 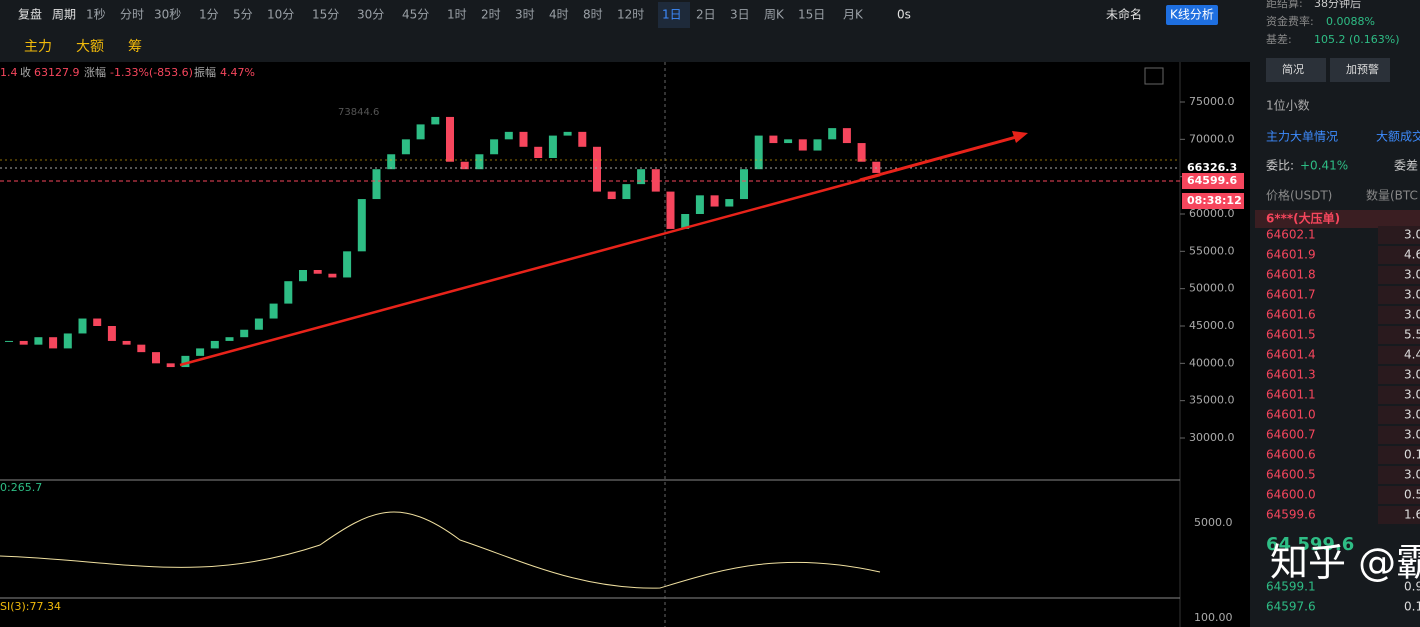 What do you see at coordinates (1398, 136) in the screenshot?
I see `panel-tab: 大额成交` at bounding box center [1398, 136].